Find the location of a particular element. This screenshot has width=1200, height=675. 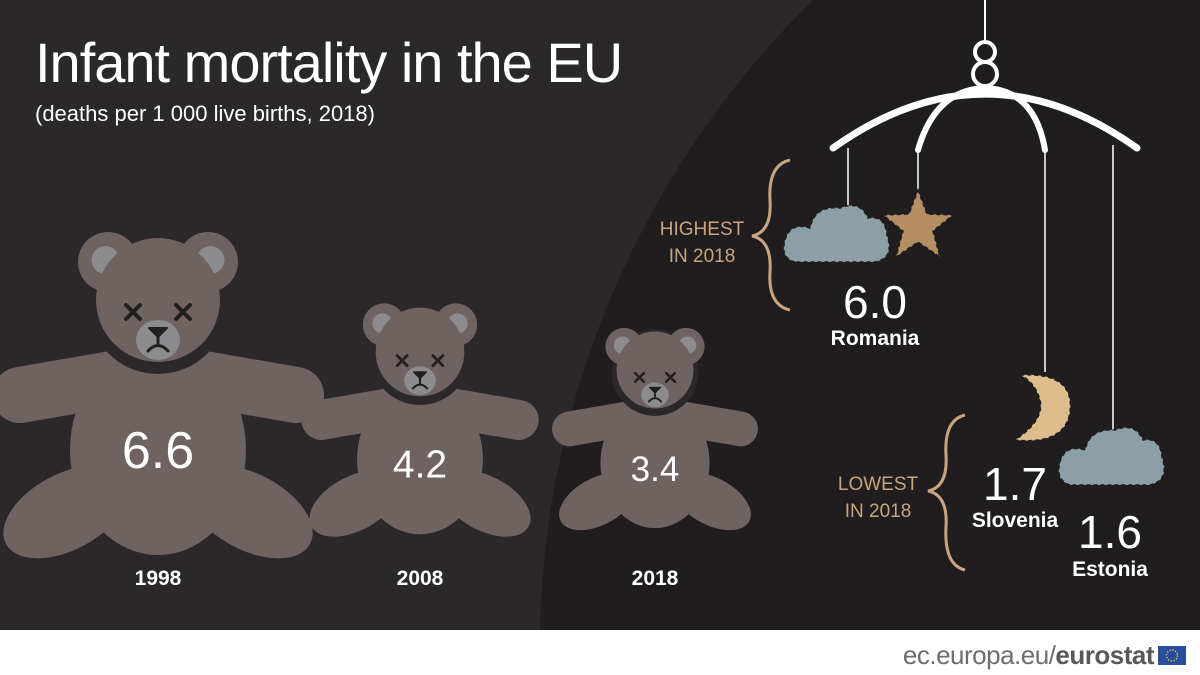

highest-brace is located at coordinates (771, 235).